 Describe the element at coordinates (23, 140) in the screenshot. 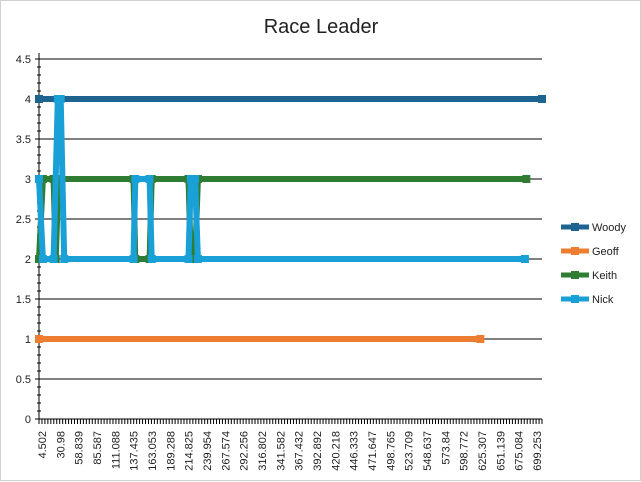

I see `y-tick-label: 3.5` at that location.